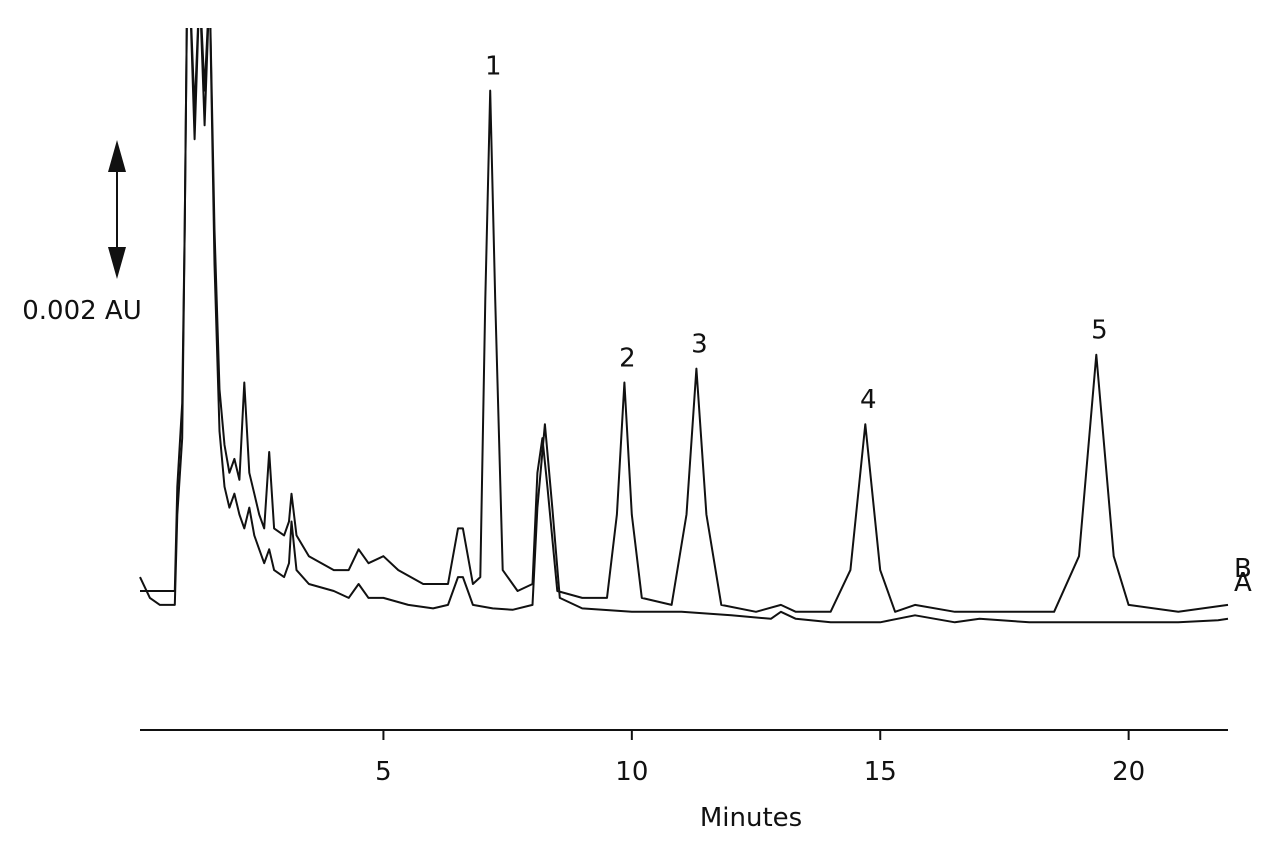  What do you see at coordinates (493, 67) in the screenshot?
I see `peak-label-1: 1` at bounding box center [493, 67].